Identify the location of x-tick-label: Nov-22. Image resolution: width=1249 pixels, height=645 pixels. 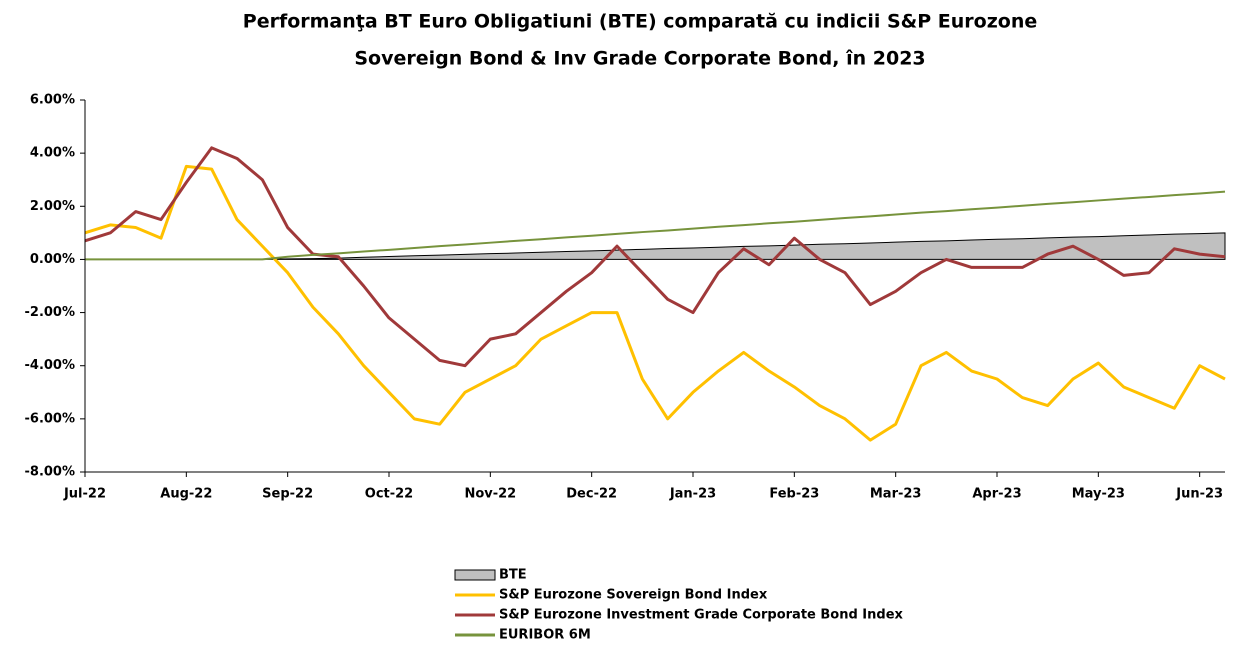
(490, 494).